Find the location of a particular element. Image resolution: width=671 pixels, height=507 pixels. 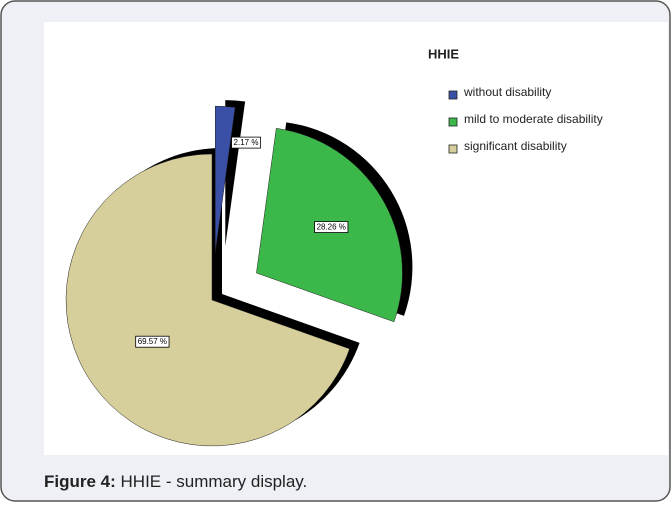

value-label: 28.26 % is located at coordinates (331, 227).